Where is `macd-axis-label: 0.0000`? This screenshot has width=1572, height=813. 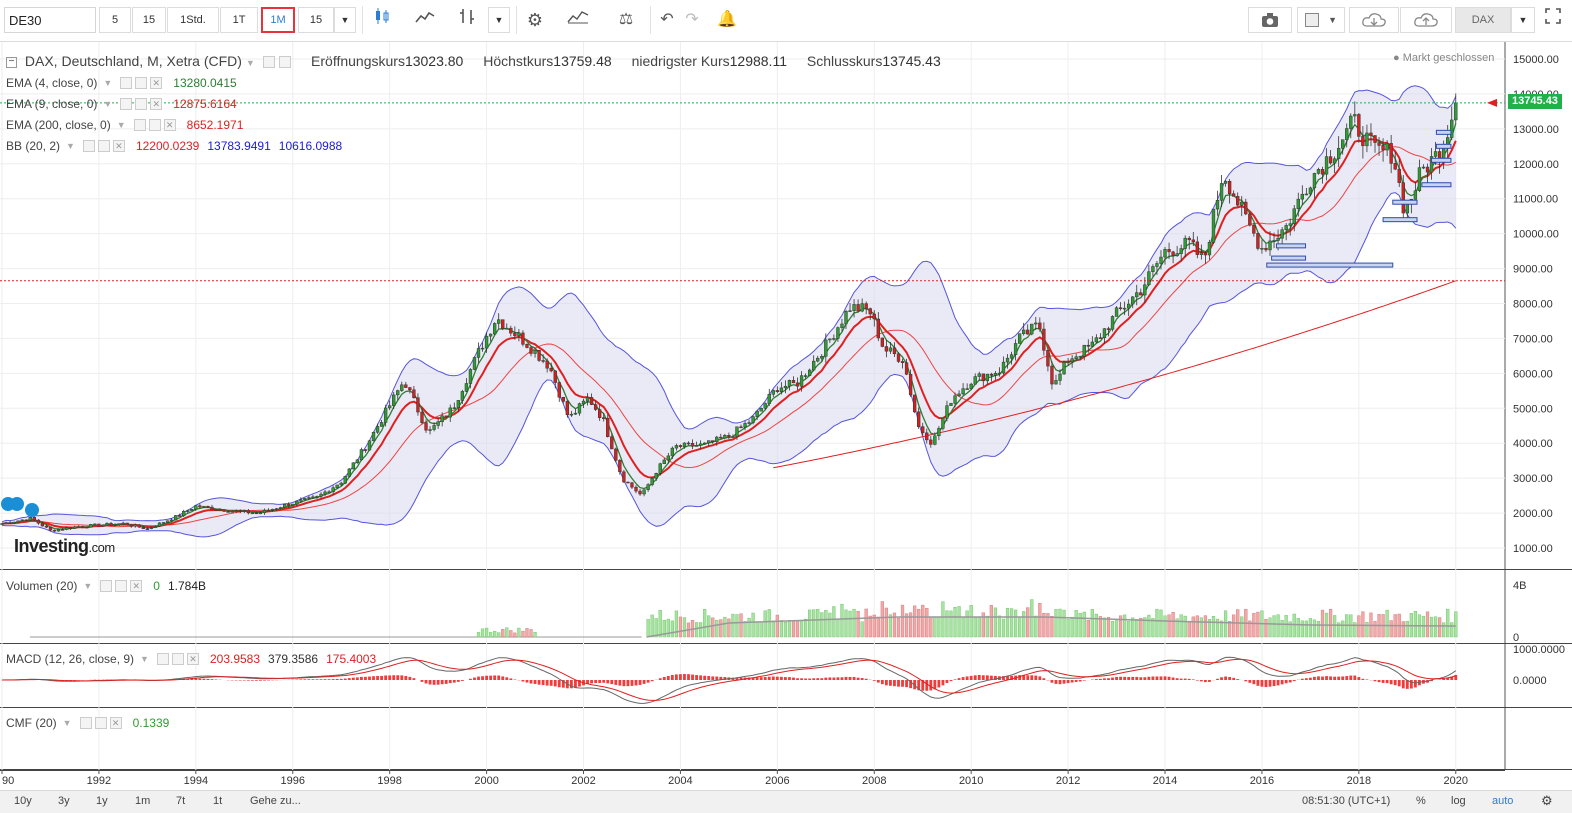
macd-axis-label: 0.0000 is located at coordinates (1530, 681).